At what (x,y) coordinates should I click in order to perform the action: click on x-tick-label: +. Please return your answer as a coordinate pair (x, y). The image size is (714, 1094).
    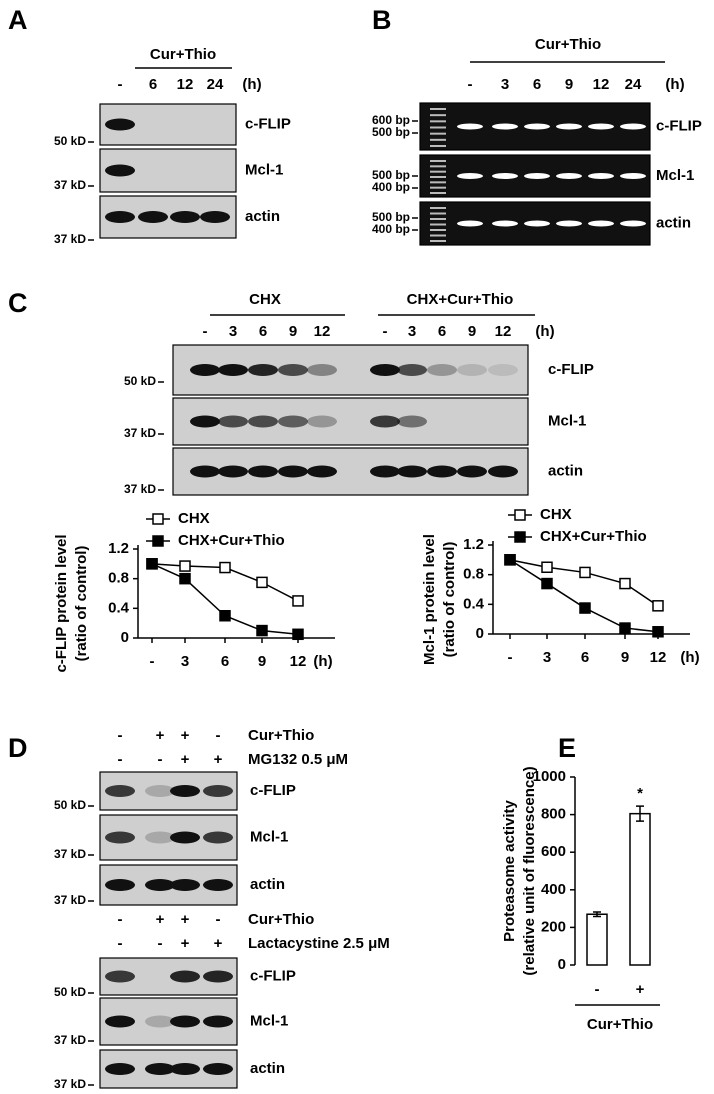
    Looking at the image, I should click on (640, 989).